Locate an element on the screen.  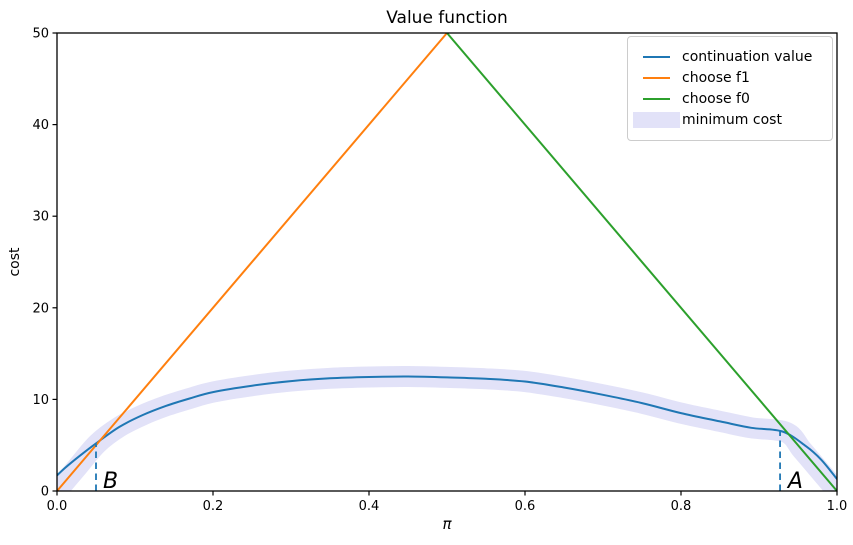
continuation-value-swatch is located at coordinates (656, 56).